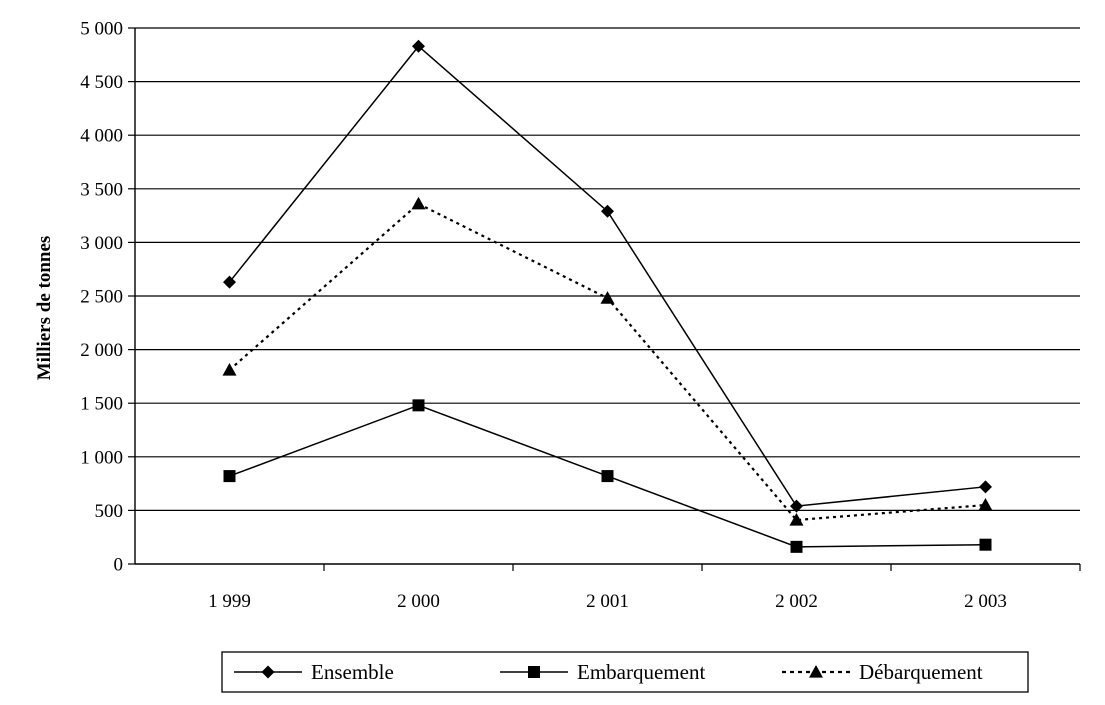 The image size is (1105, 705). Describe the element at coordinates (101, 29) in the screenshot. I see `y-tick-label: 5 000` at that location.